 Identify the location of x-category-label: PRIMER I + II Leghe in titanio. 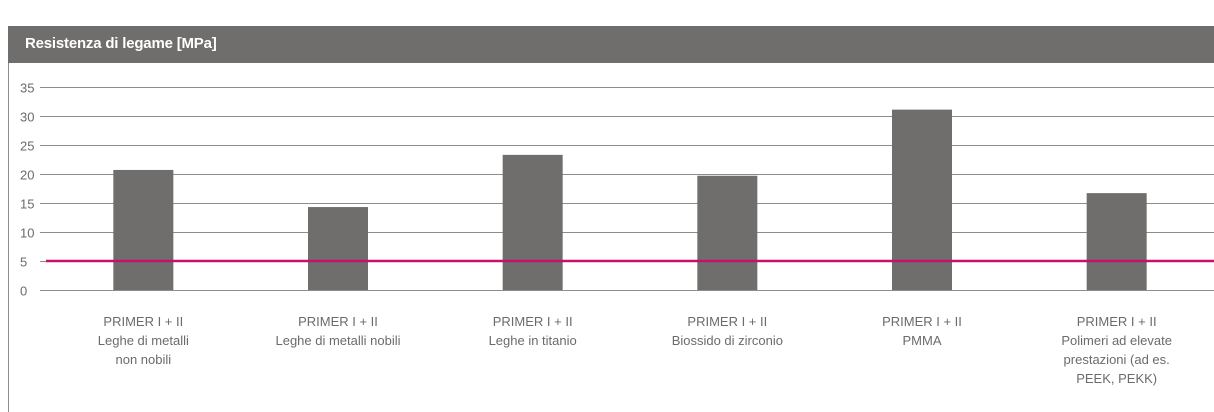
(533, 331).